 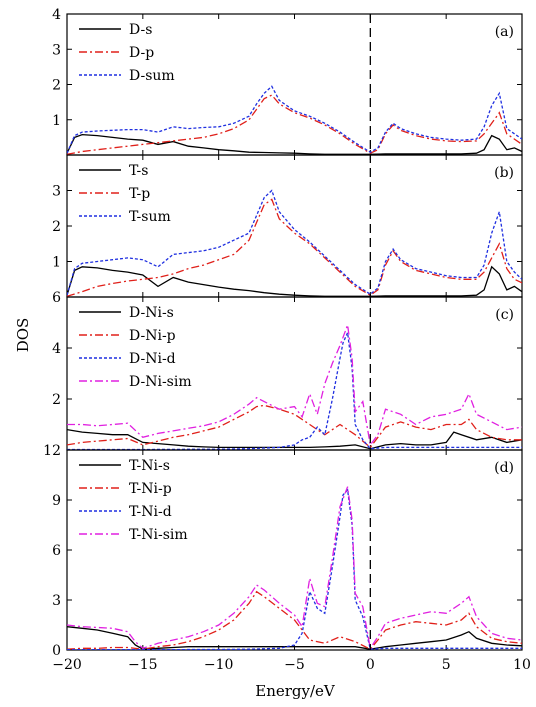 What do you see at coordinates (504, 32) in the screenshot?
I see `panel-label: (a)` at bounding box center [504, 32].